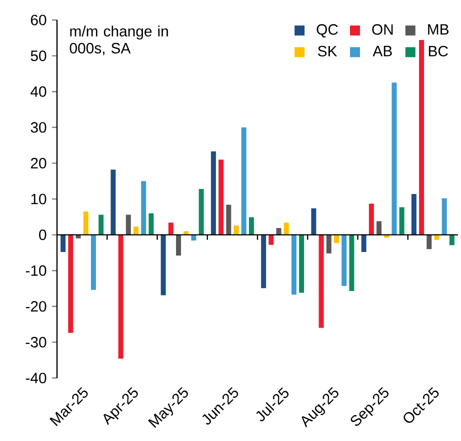  I want to click on y-tick-label: 50, so click(38, 56).